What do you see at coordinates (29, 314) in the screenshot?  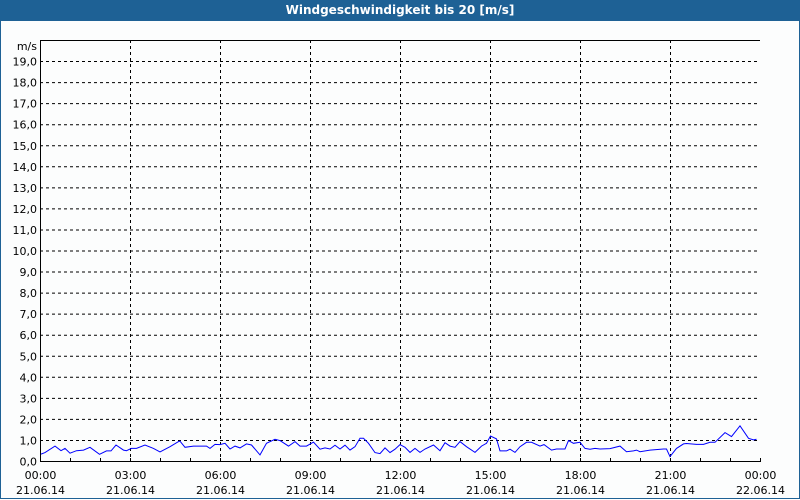 I see `y-tick-label: 7,0` at bounding box center [29, 314].